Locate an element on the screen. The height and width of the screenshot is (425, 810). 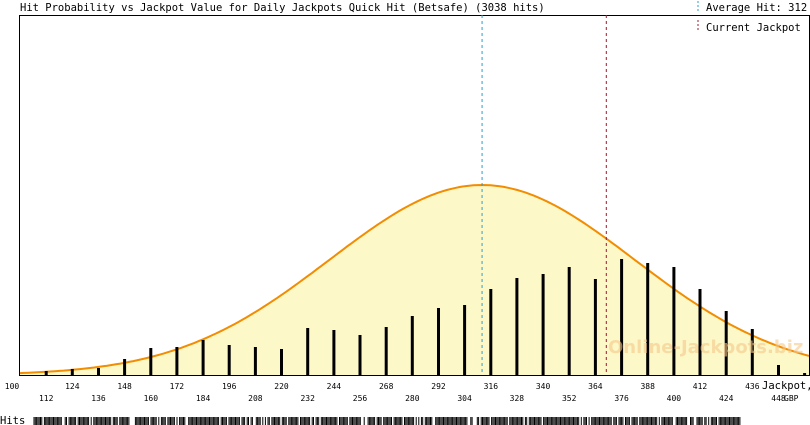
x-tick-label: 424 is located at coordinates (726, 398).